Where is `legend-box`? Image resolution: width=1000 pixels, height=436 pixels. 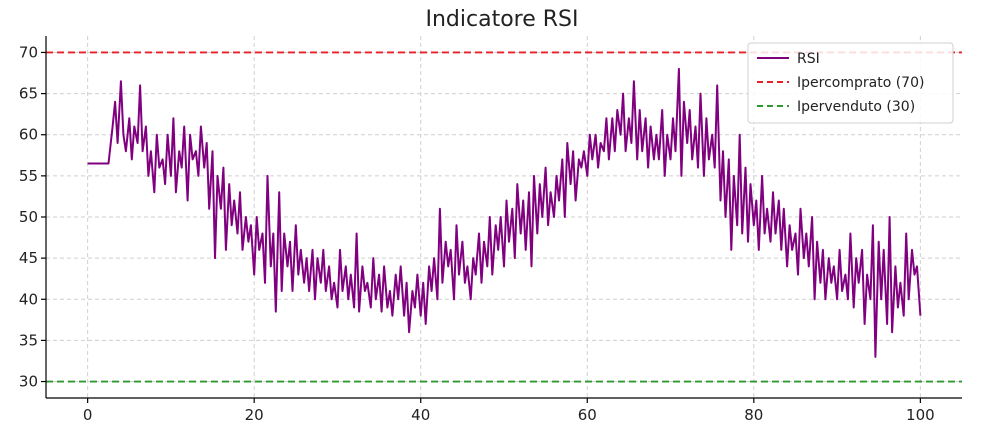 legend-box is located at coordinates (850, 83).